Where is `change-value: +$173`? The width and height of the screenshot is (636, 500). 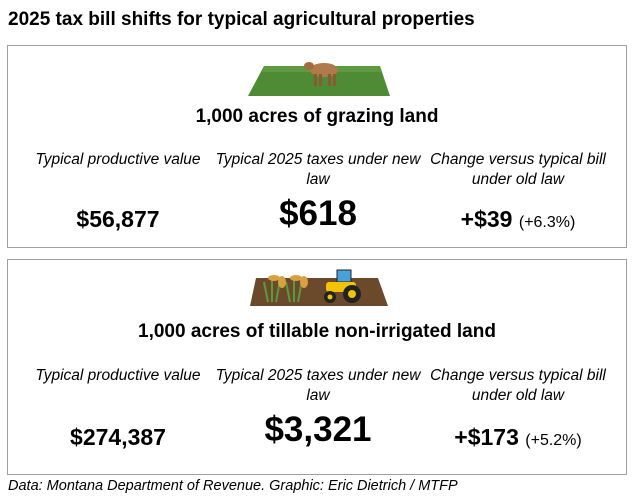
change-value: +$173 is located at coordinates (486, 437).